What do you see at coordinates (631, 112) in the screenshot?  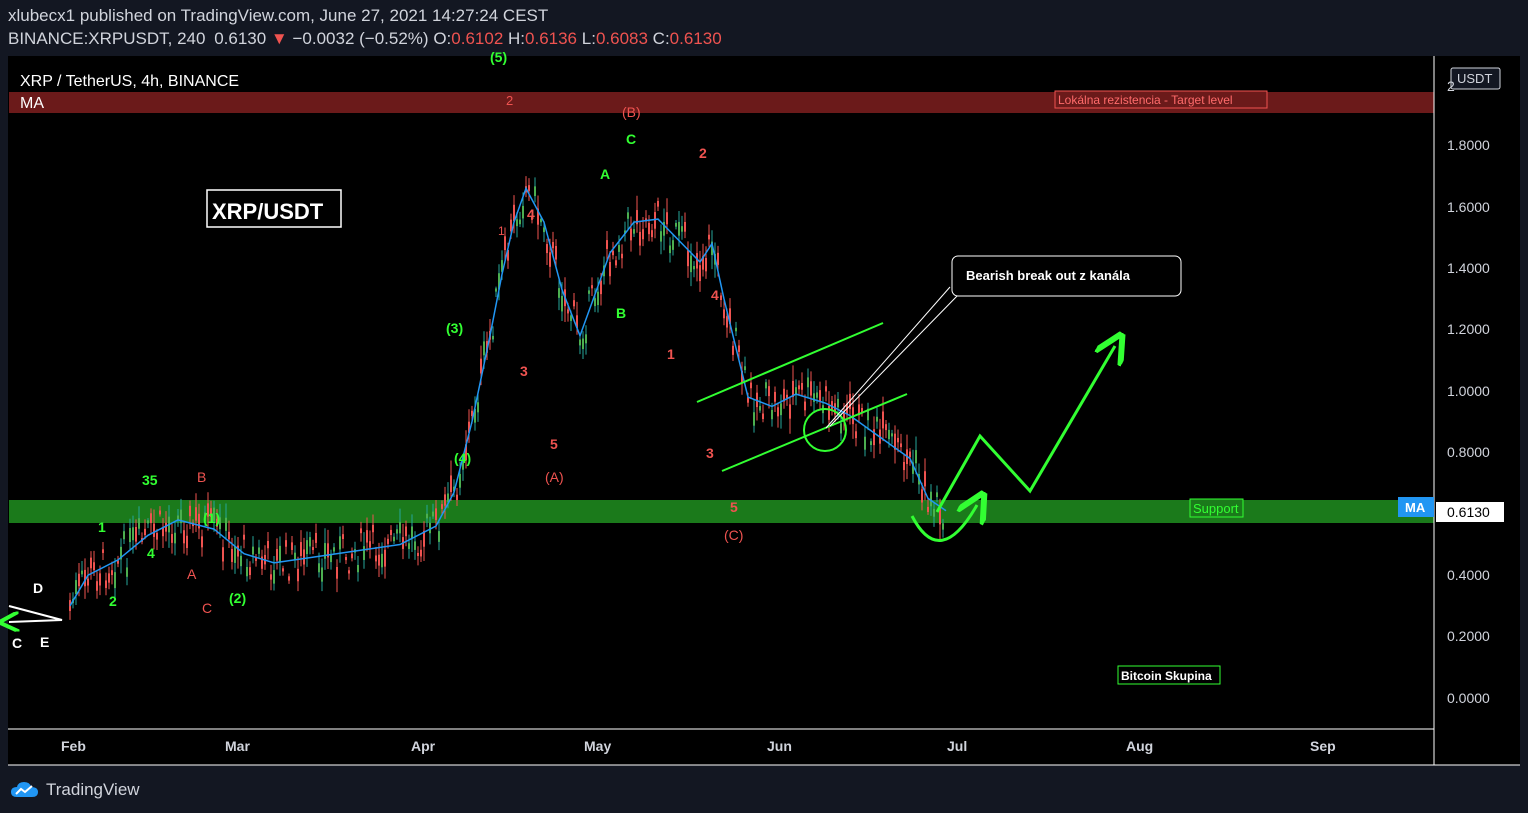 I see `wave-label: (B)` at bounding box center [631, 112].